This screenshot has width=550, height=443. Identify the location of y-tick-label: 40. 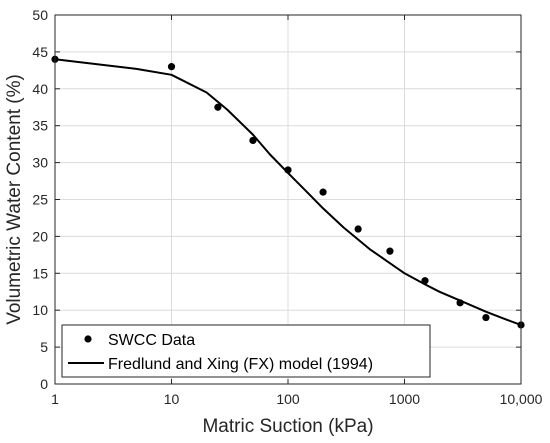
(40, 89).